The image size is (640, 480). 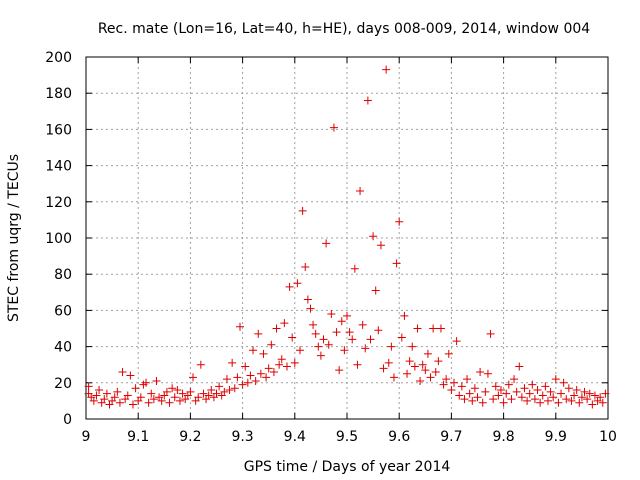 What do you see at coordinates (556, 437) in the screenshot?
I see `x-tick-label: 9.9` at bounding box center [556, 437].